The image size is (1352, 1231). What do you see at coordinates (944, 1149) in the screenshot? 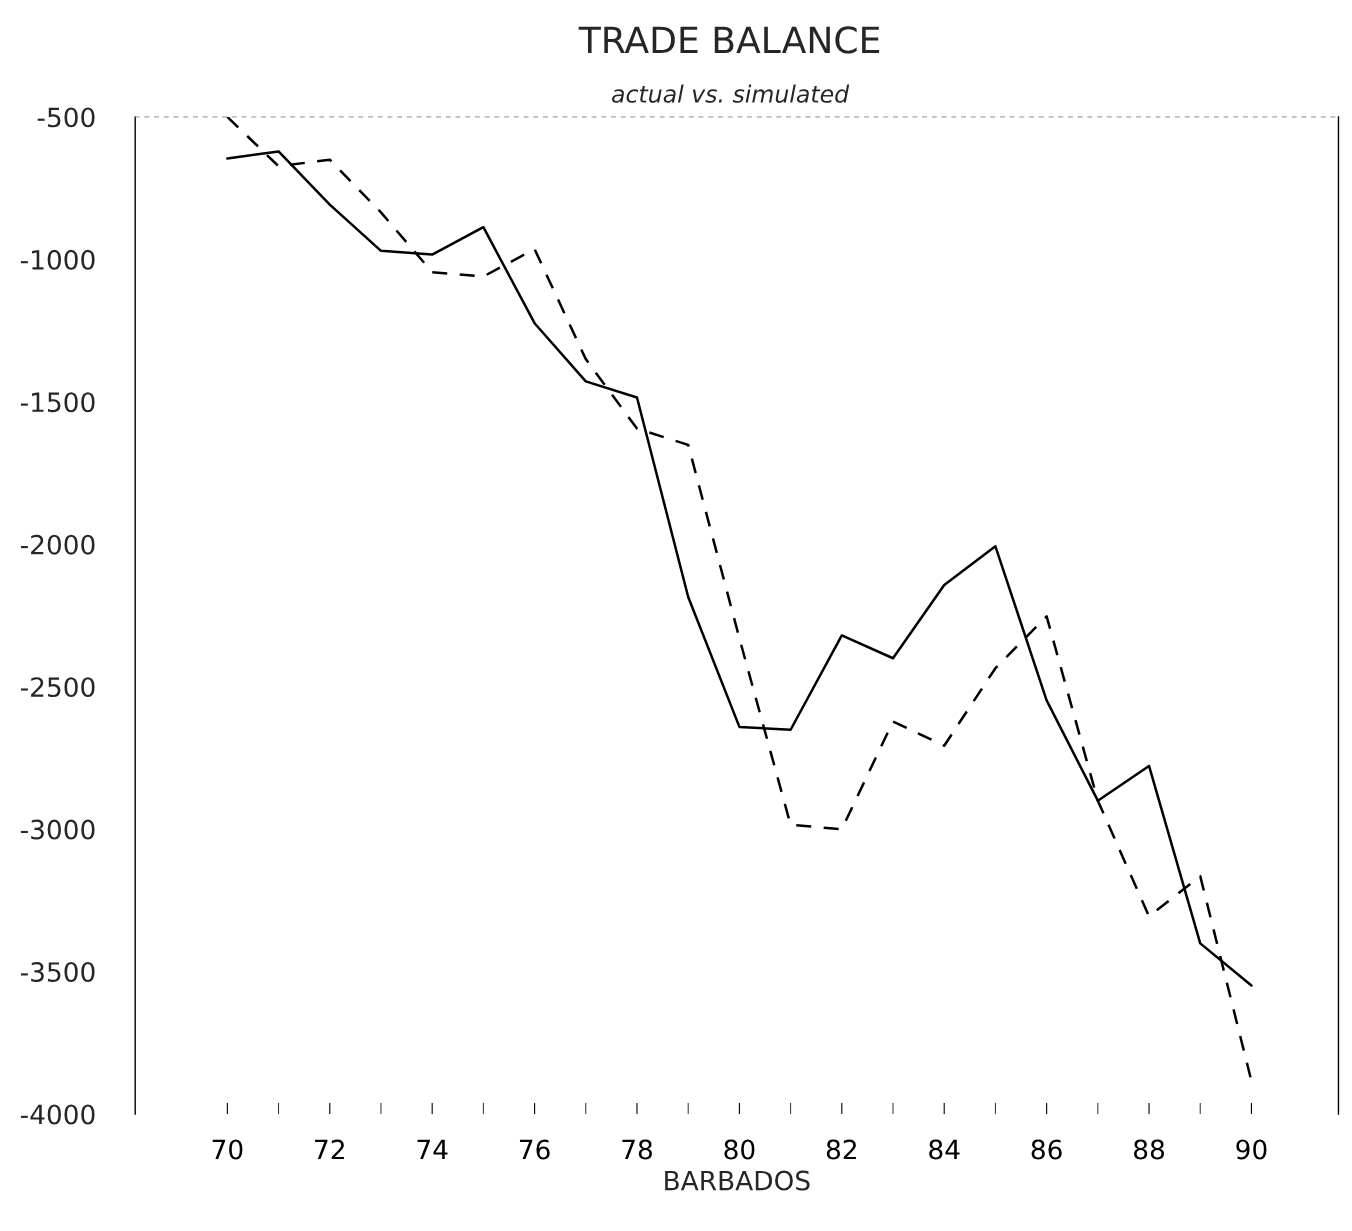
I see `x-tick-label: 84` at bounding box center [944, 1149].